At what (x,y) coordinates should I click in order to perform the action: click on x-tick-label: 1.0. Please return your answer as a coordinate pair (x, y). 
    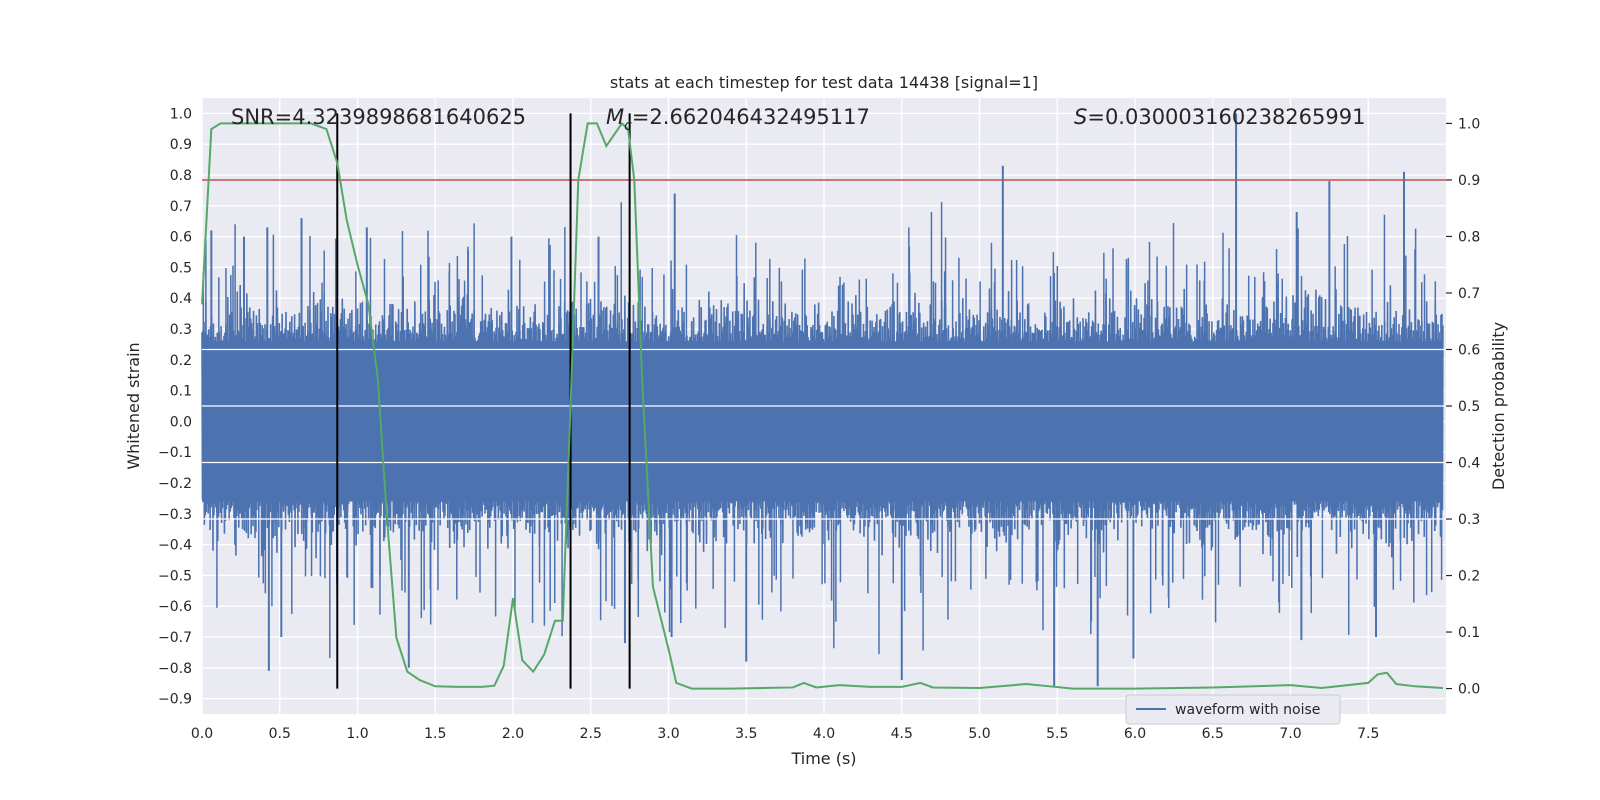
    Looking at the image, I should click on (357, 734).